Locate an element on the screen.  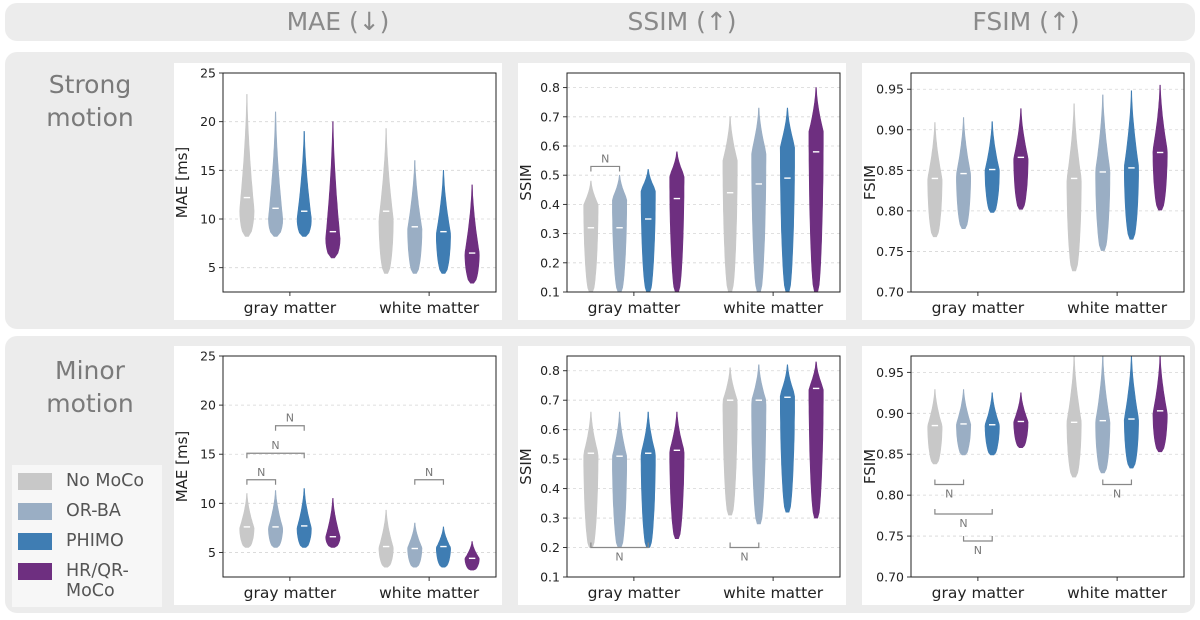
legend-label: OR-BA is located at coordinates (93, 511).